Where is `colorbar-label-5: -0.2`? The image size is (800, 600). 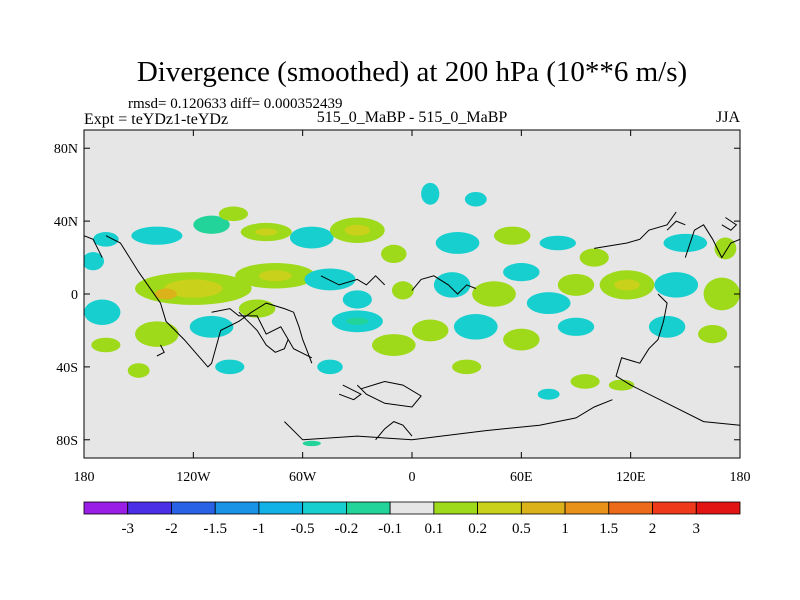
colorbar-label-5: -0.2 is located at coordinates (347, 529).